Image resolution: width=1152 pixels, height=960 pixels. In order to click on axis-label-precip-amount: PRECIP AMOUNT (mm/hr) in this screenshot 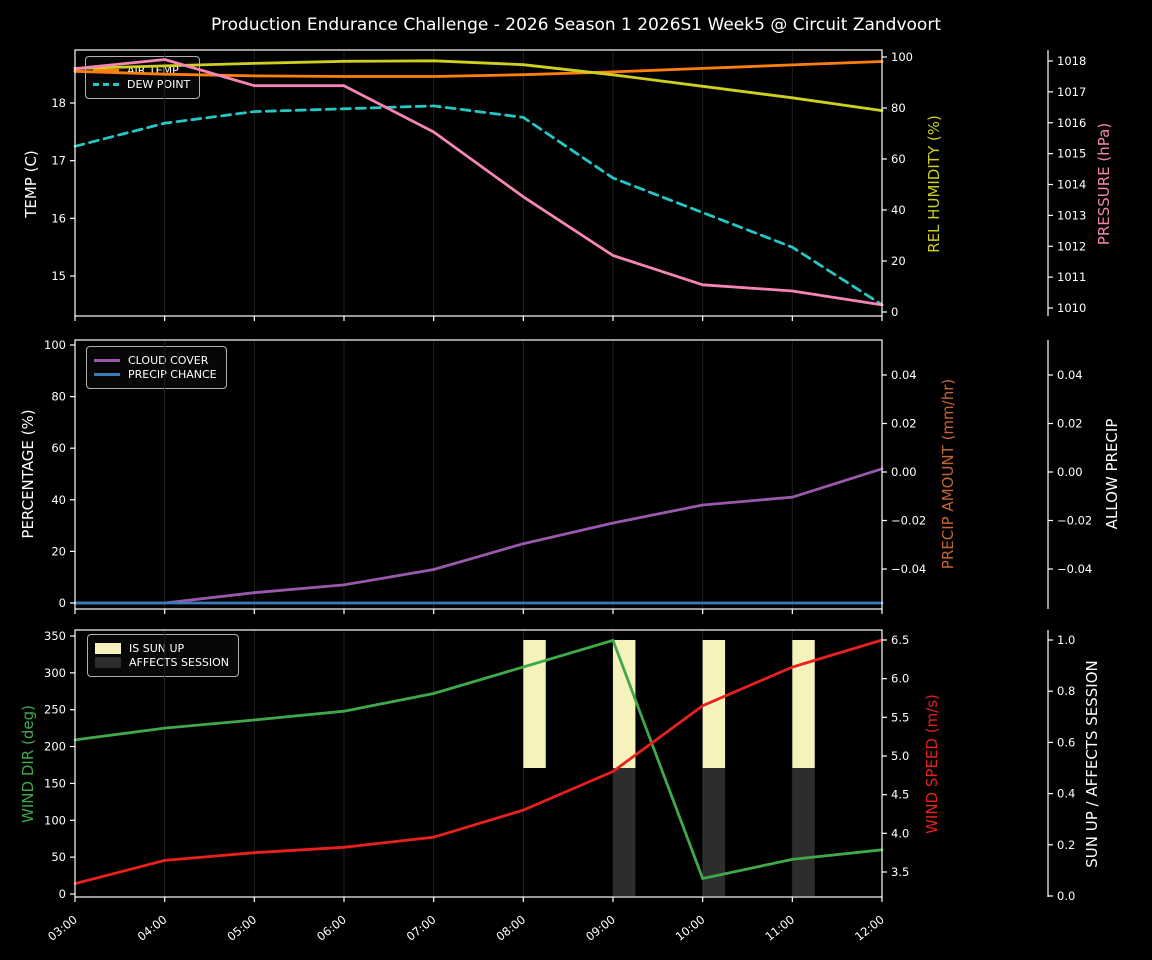, I will do `click(948, 474)`.